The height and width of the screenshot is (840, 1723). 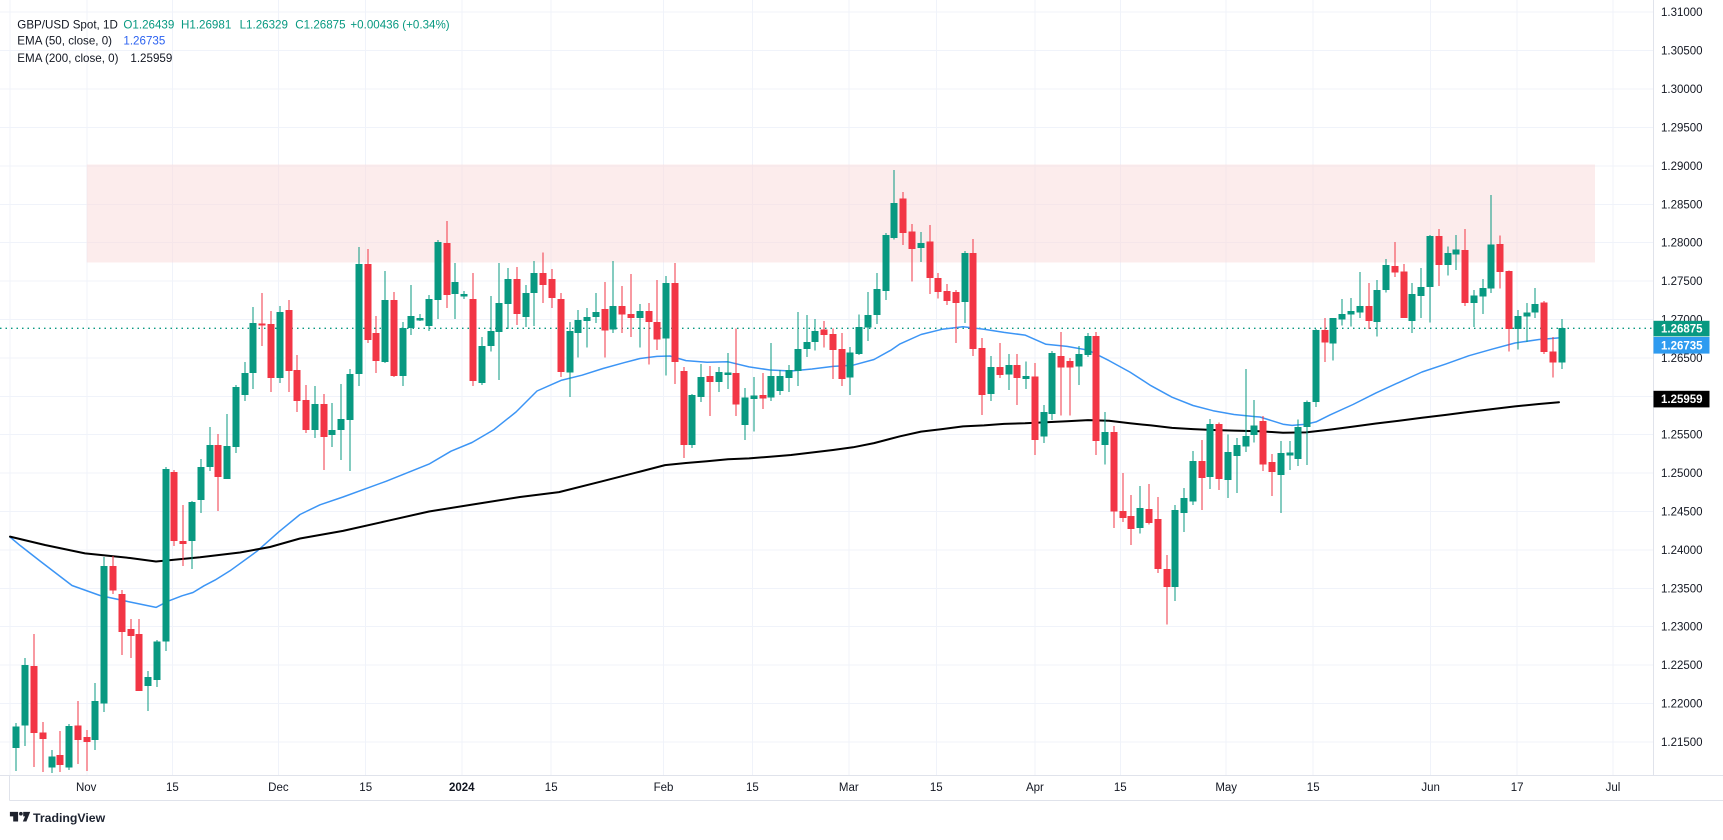 What do you see at coordinates (1682, 13) in the screenshot?
I see `svg-text: 1.31000` at bounding box center [1682, 13].